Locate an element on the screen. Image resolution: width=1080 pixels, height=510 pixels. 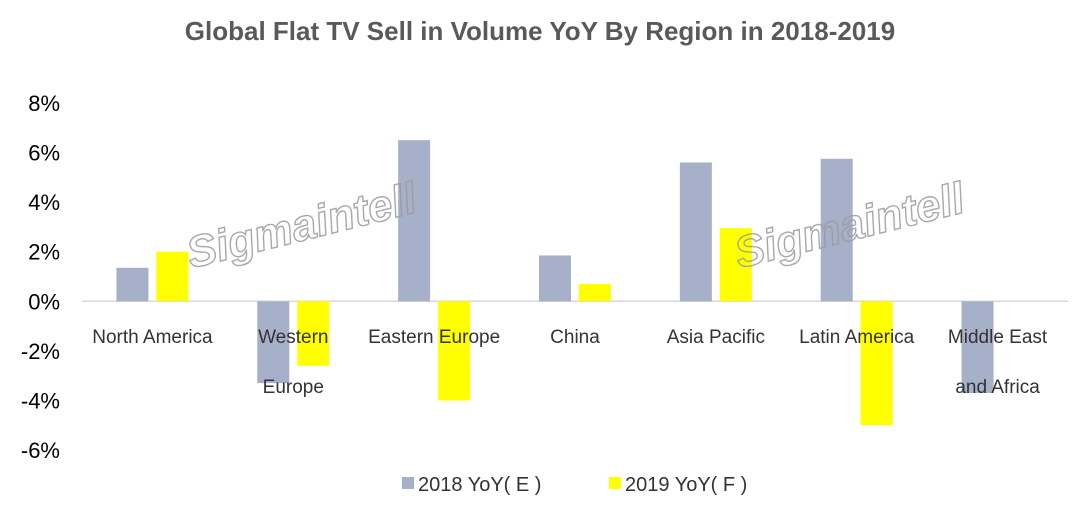
watermark-logo: Sigmaintell is located at coordinates (302, 226).